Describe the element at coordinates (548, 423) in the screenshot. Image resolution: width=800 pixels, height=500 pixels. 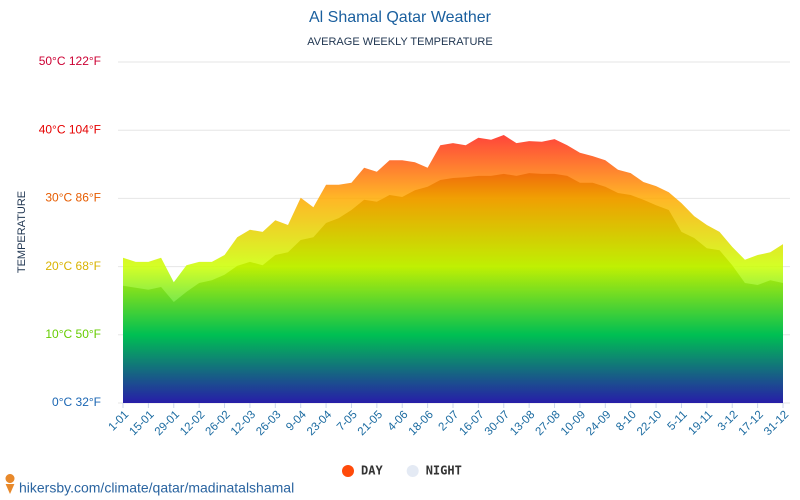
I see `x-tick-label: 27-08` at that location.